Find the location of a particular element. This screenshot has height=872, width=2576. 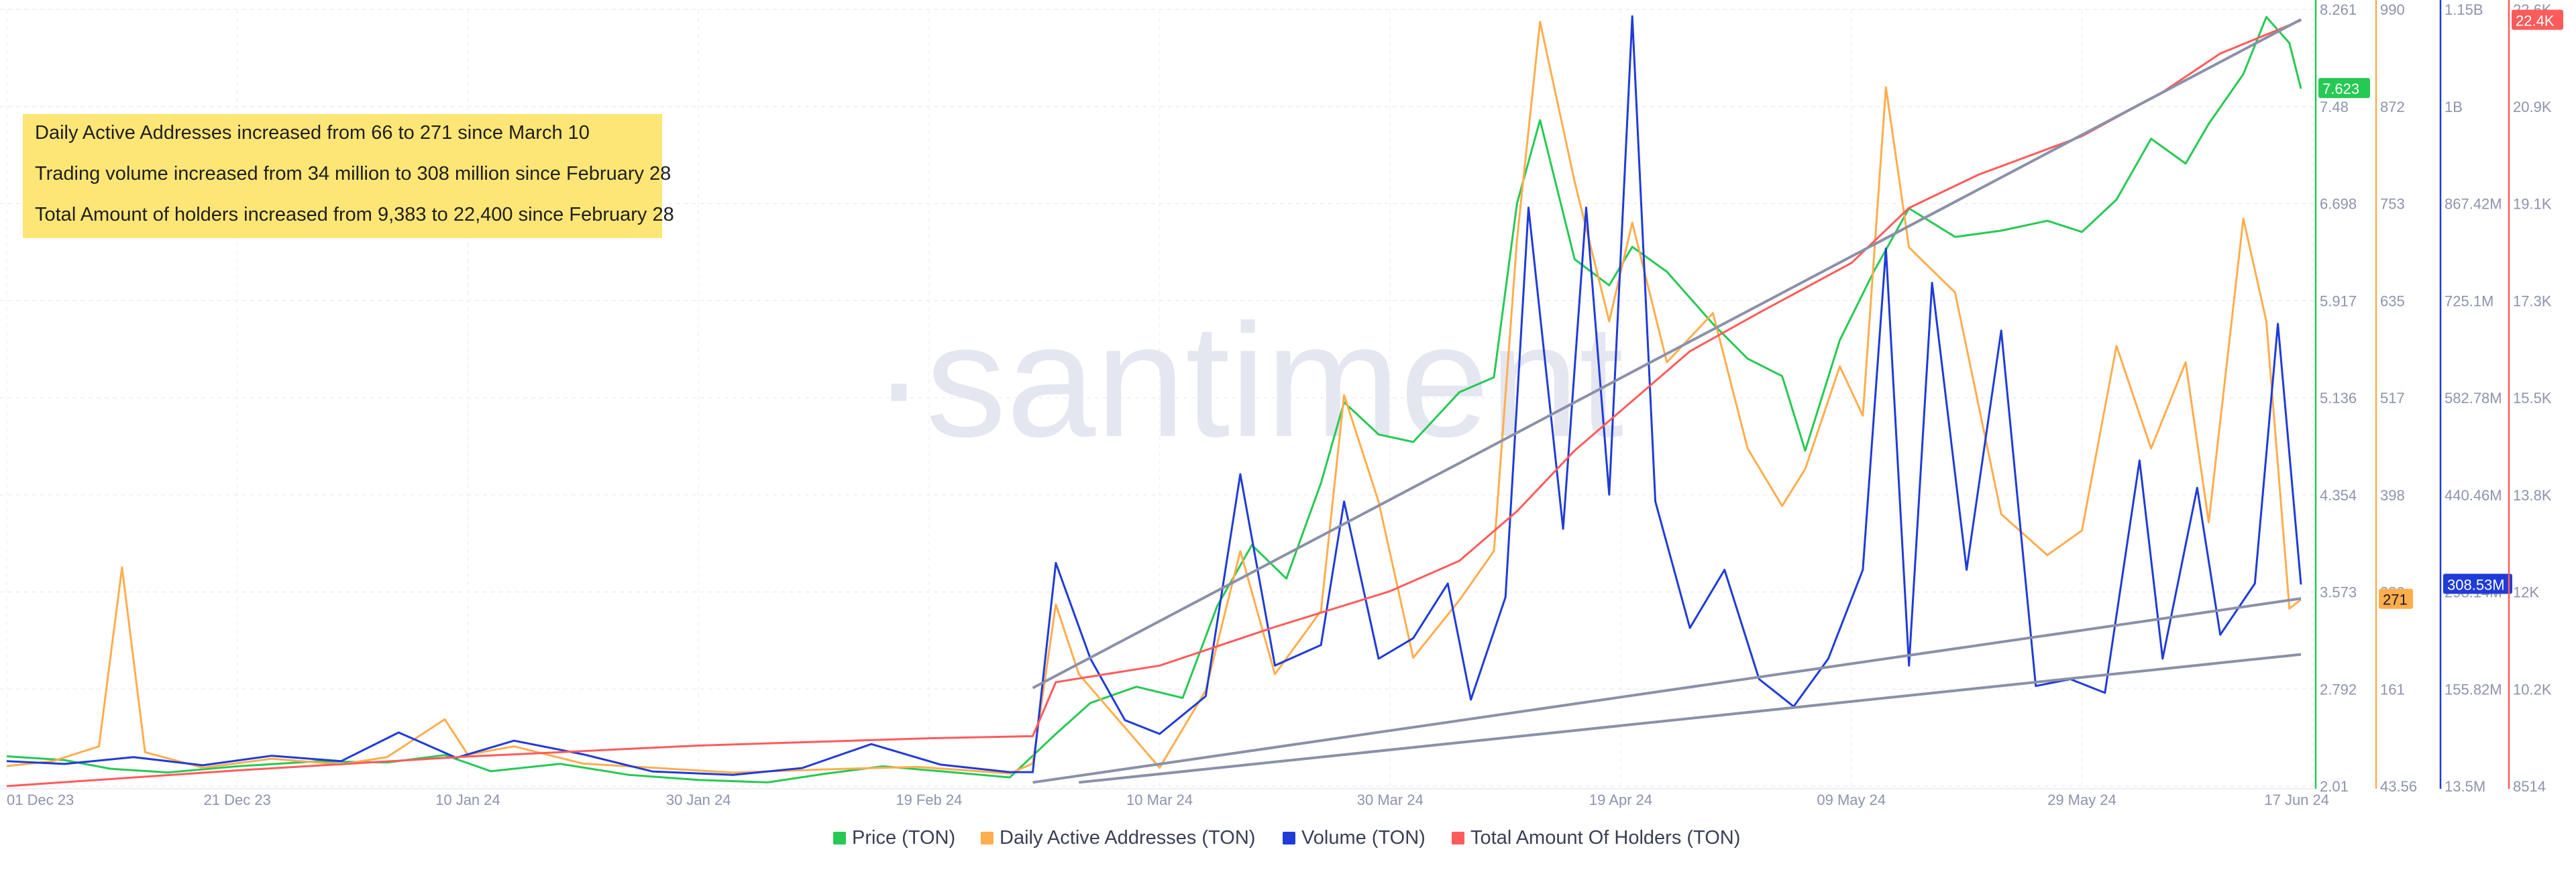

daa-tick-label: 398 is located at coordinates (2392, 495).